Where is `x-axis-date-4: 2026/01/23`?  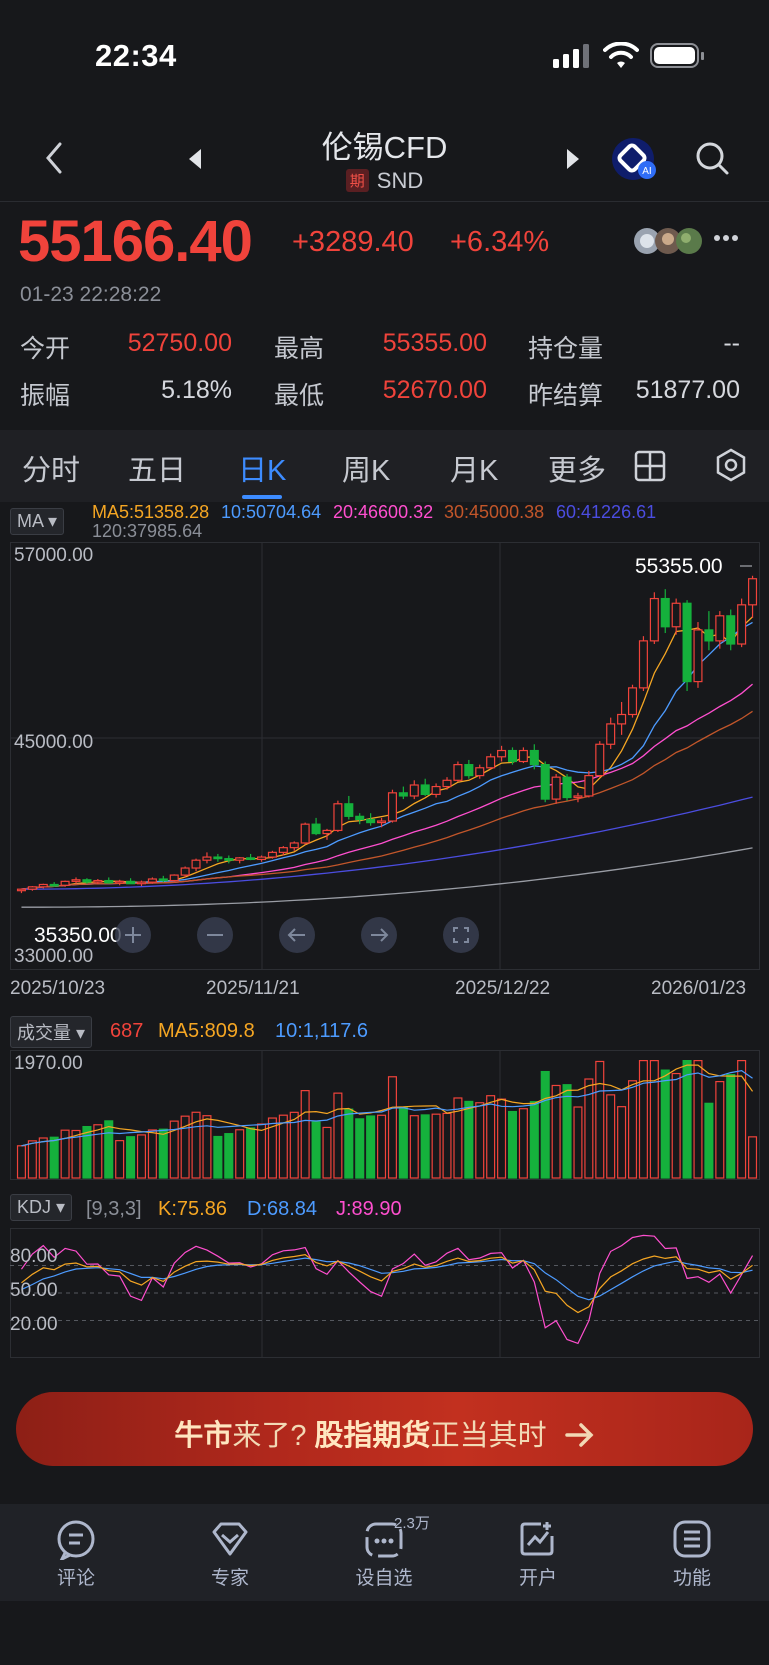 x-axis-date-4: 2026/01/23 is located at coordinates (699, 988).